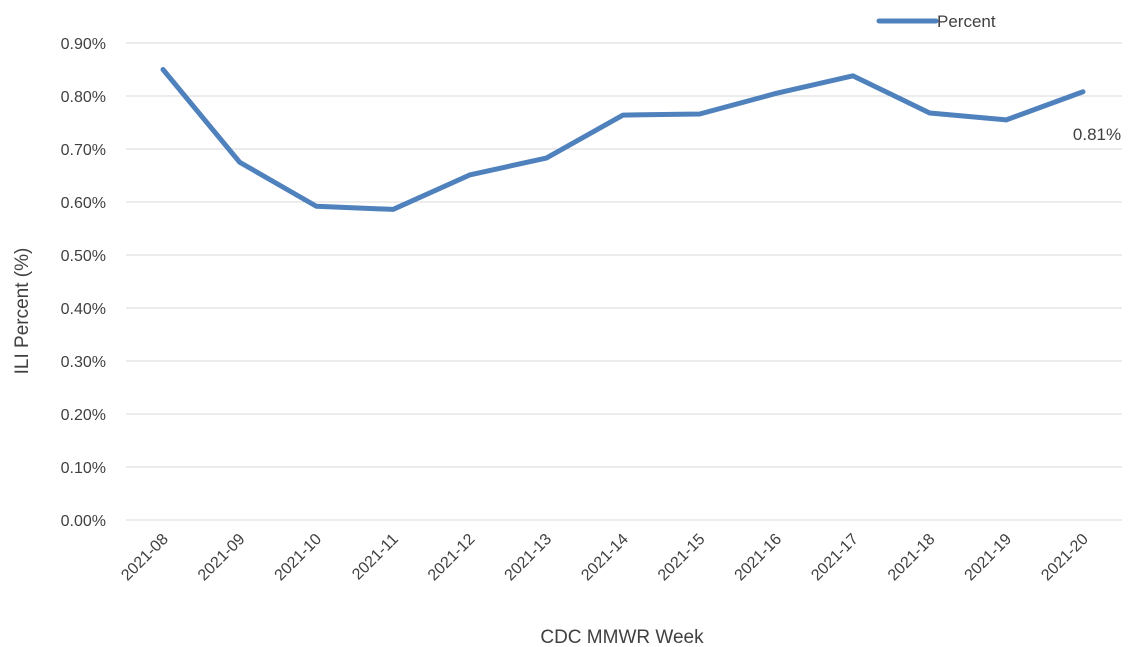  Describe the element at coordinates (299, 558) in the screenshot. I see `x-tick-label: 2021-10` at that location.